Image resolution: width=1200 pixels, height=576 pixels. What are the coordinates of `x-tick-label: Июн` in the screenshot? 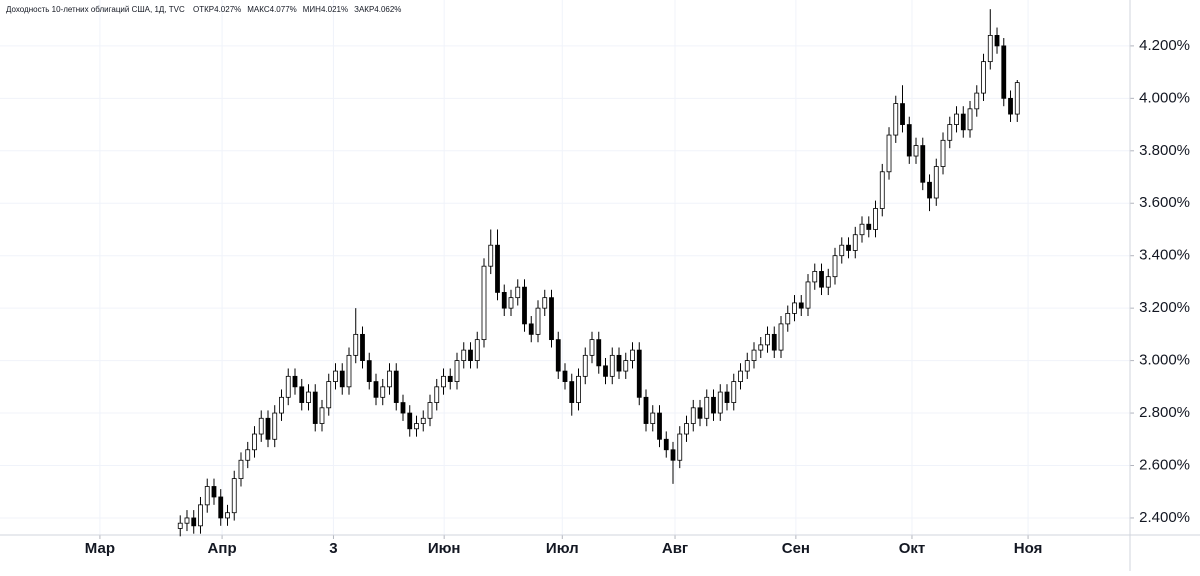 It's located at (444, 548).